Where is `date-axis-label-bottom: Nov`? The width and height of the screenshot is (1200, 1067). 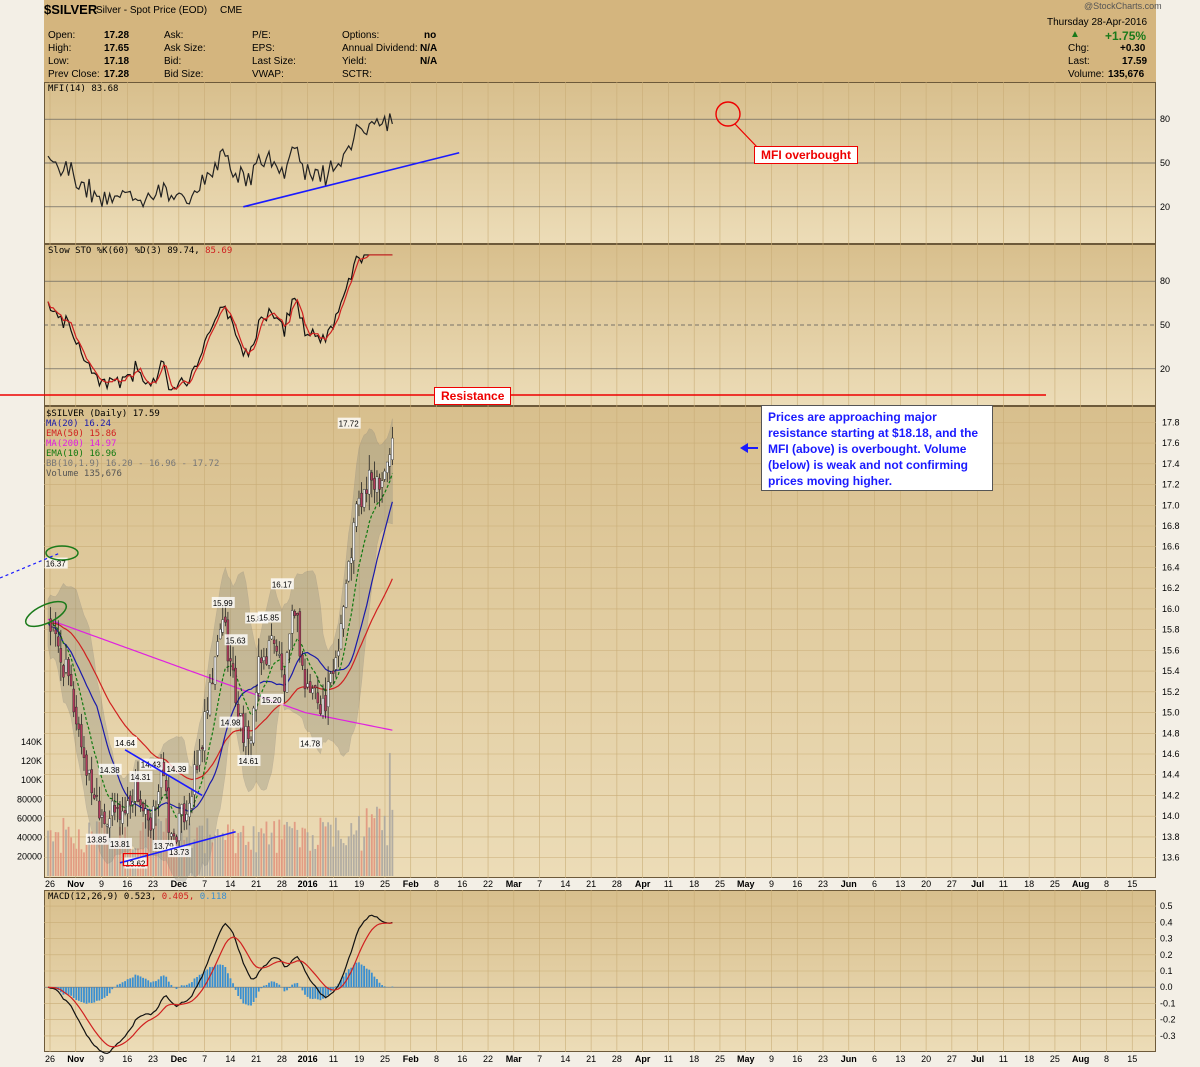
date-axis-label-bottom: Nov is located at coordinates (75, 1059).